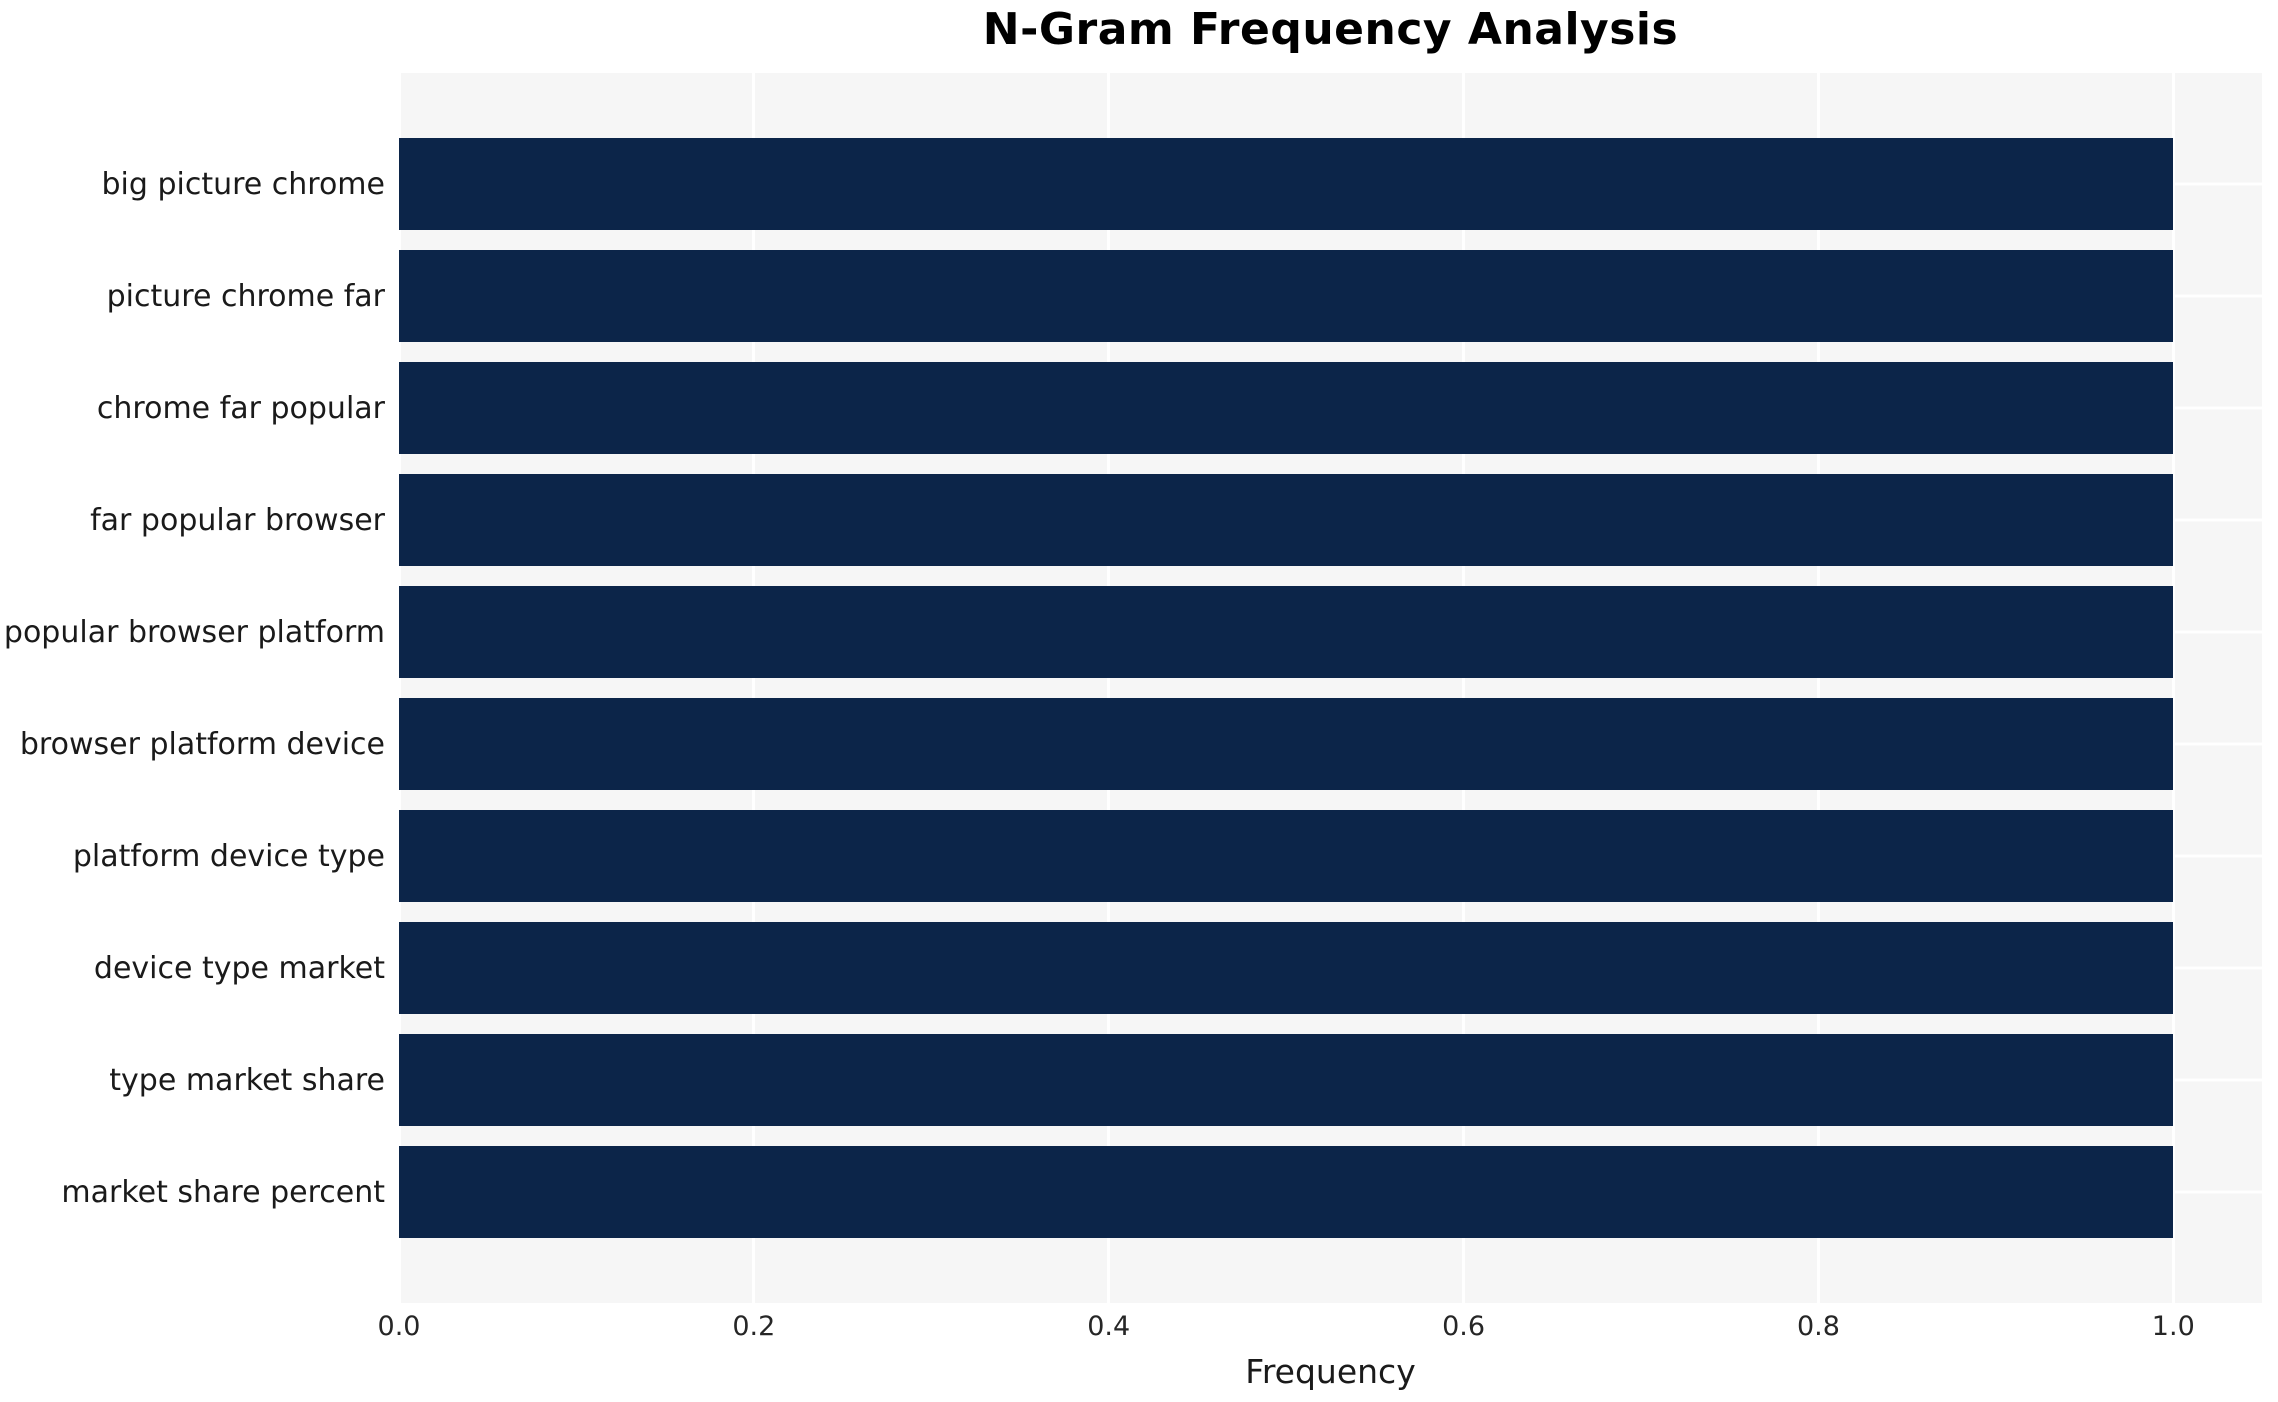 The image size is (2278, 1402). What do you see at coordinates (243, 184) in the screenshot?
I see `y-axis-label: big picture chrome` at bounding box center [243, 184].